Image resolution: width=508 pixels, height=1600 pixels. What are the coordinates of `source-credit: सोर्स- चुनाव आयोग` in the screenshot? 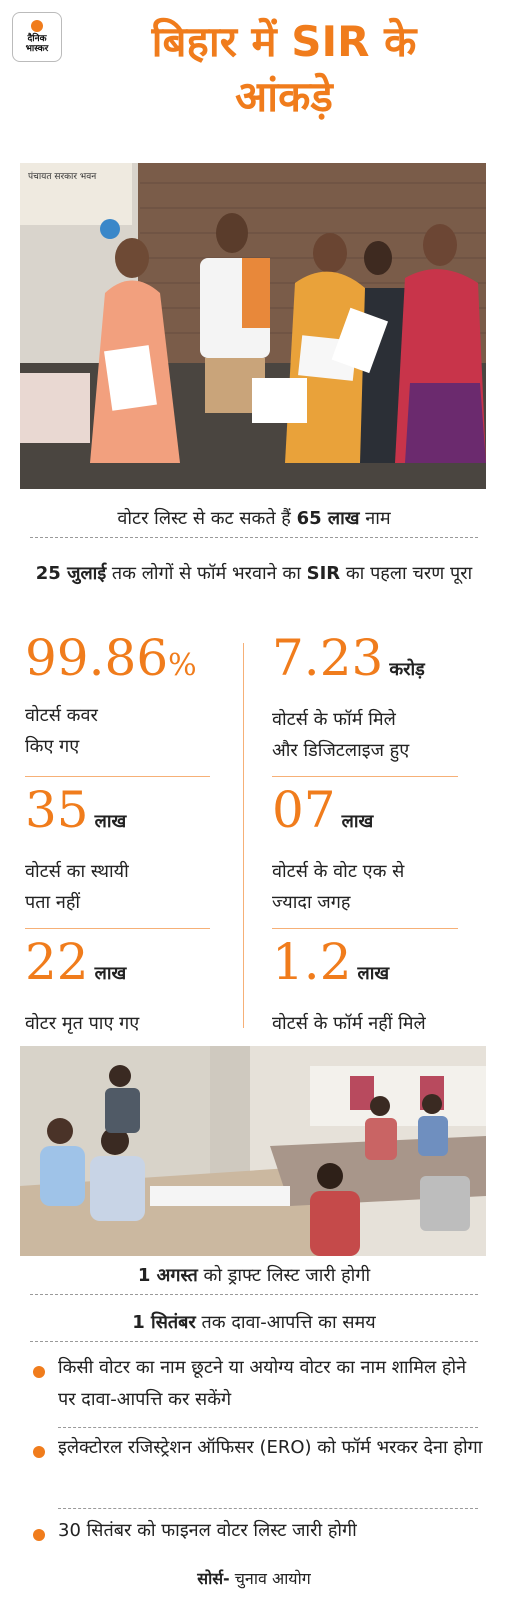 It's located at (254, 1578).